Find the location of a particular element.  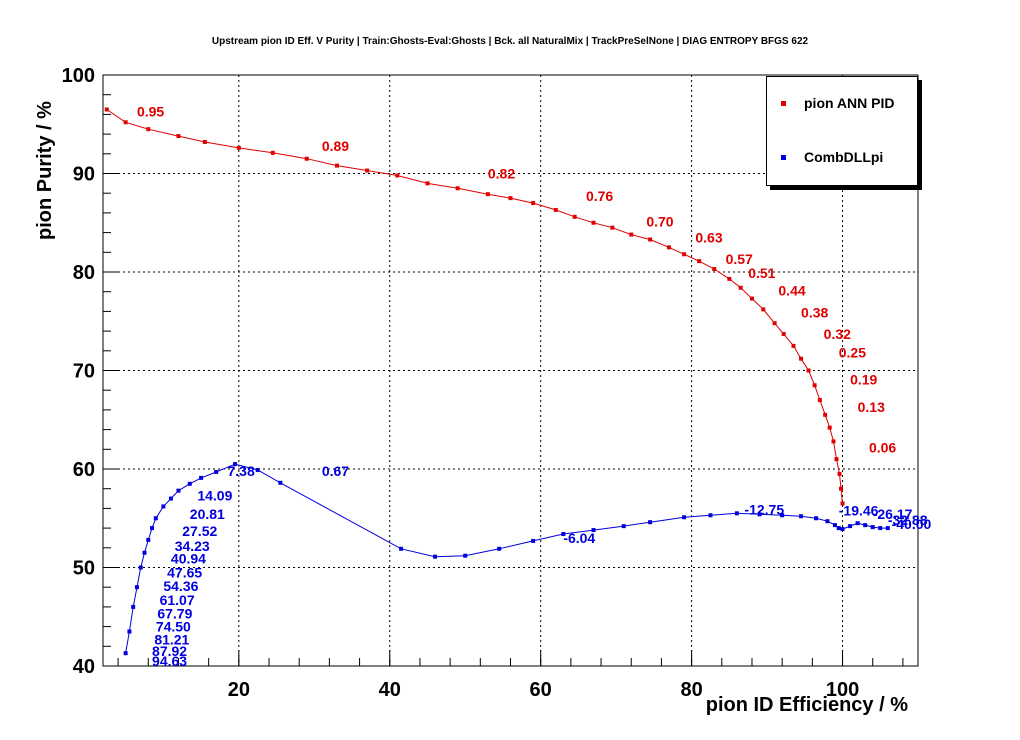

data-label: 0.76 is located at coordinates (599, 196).